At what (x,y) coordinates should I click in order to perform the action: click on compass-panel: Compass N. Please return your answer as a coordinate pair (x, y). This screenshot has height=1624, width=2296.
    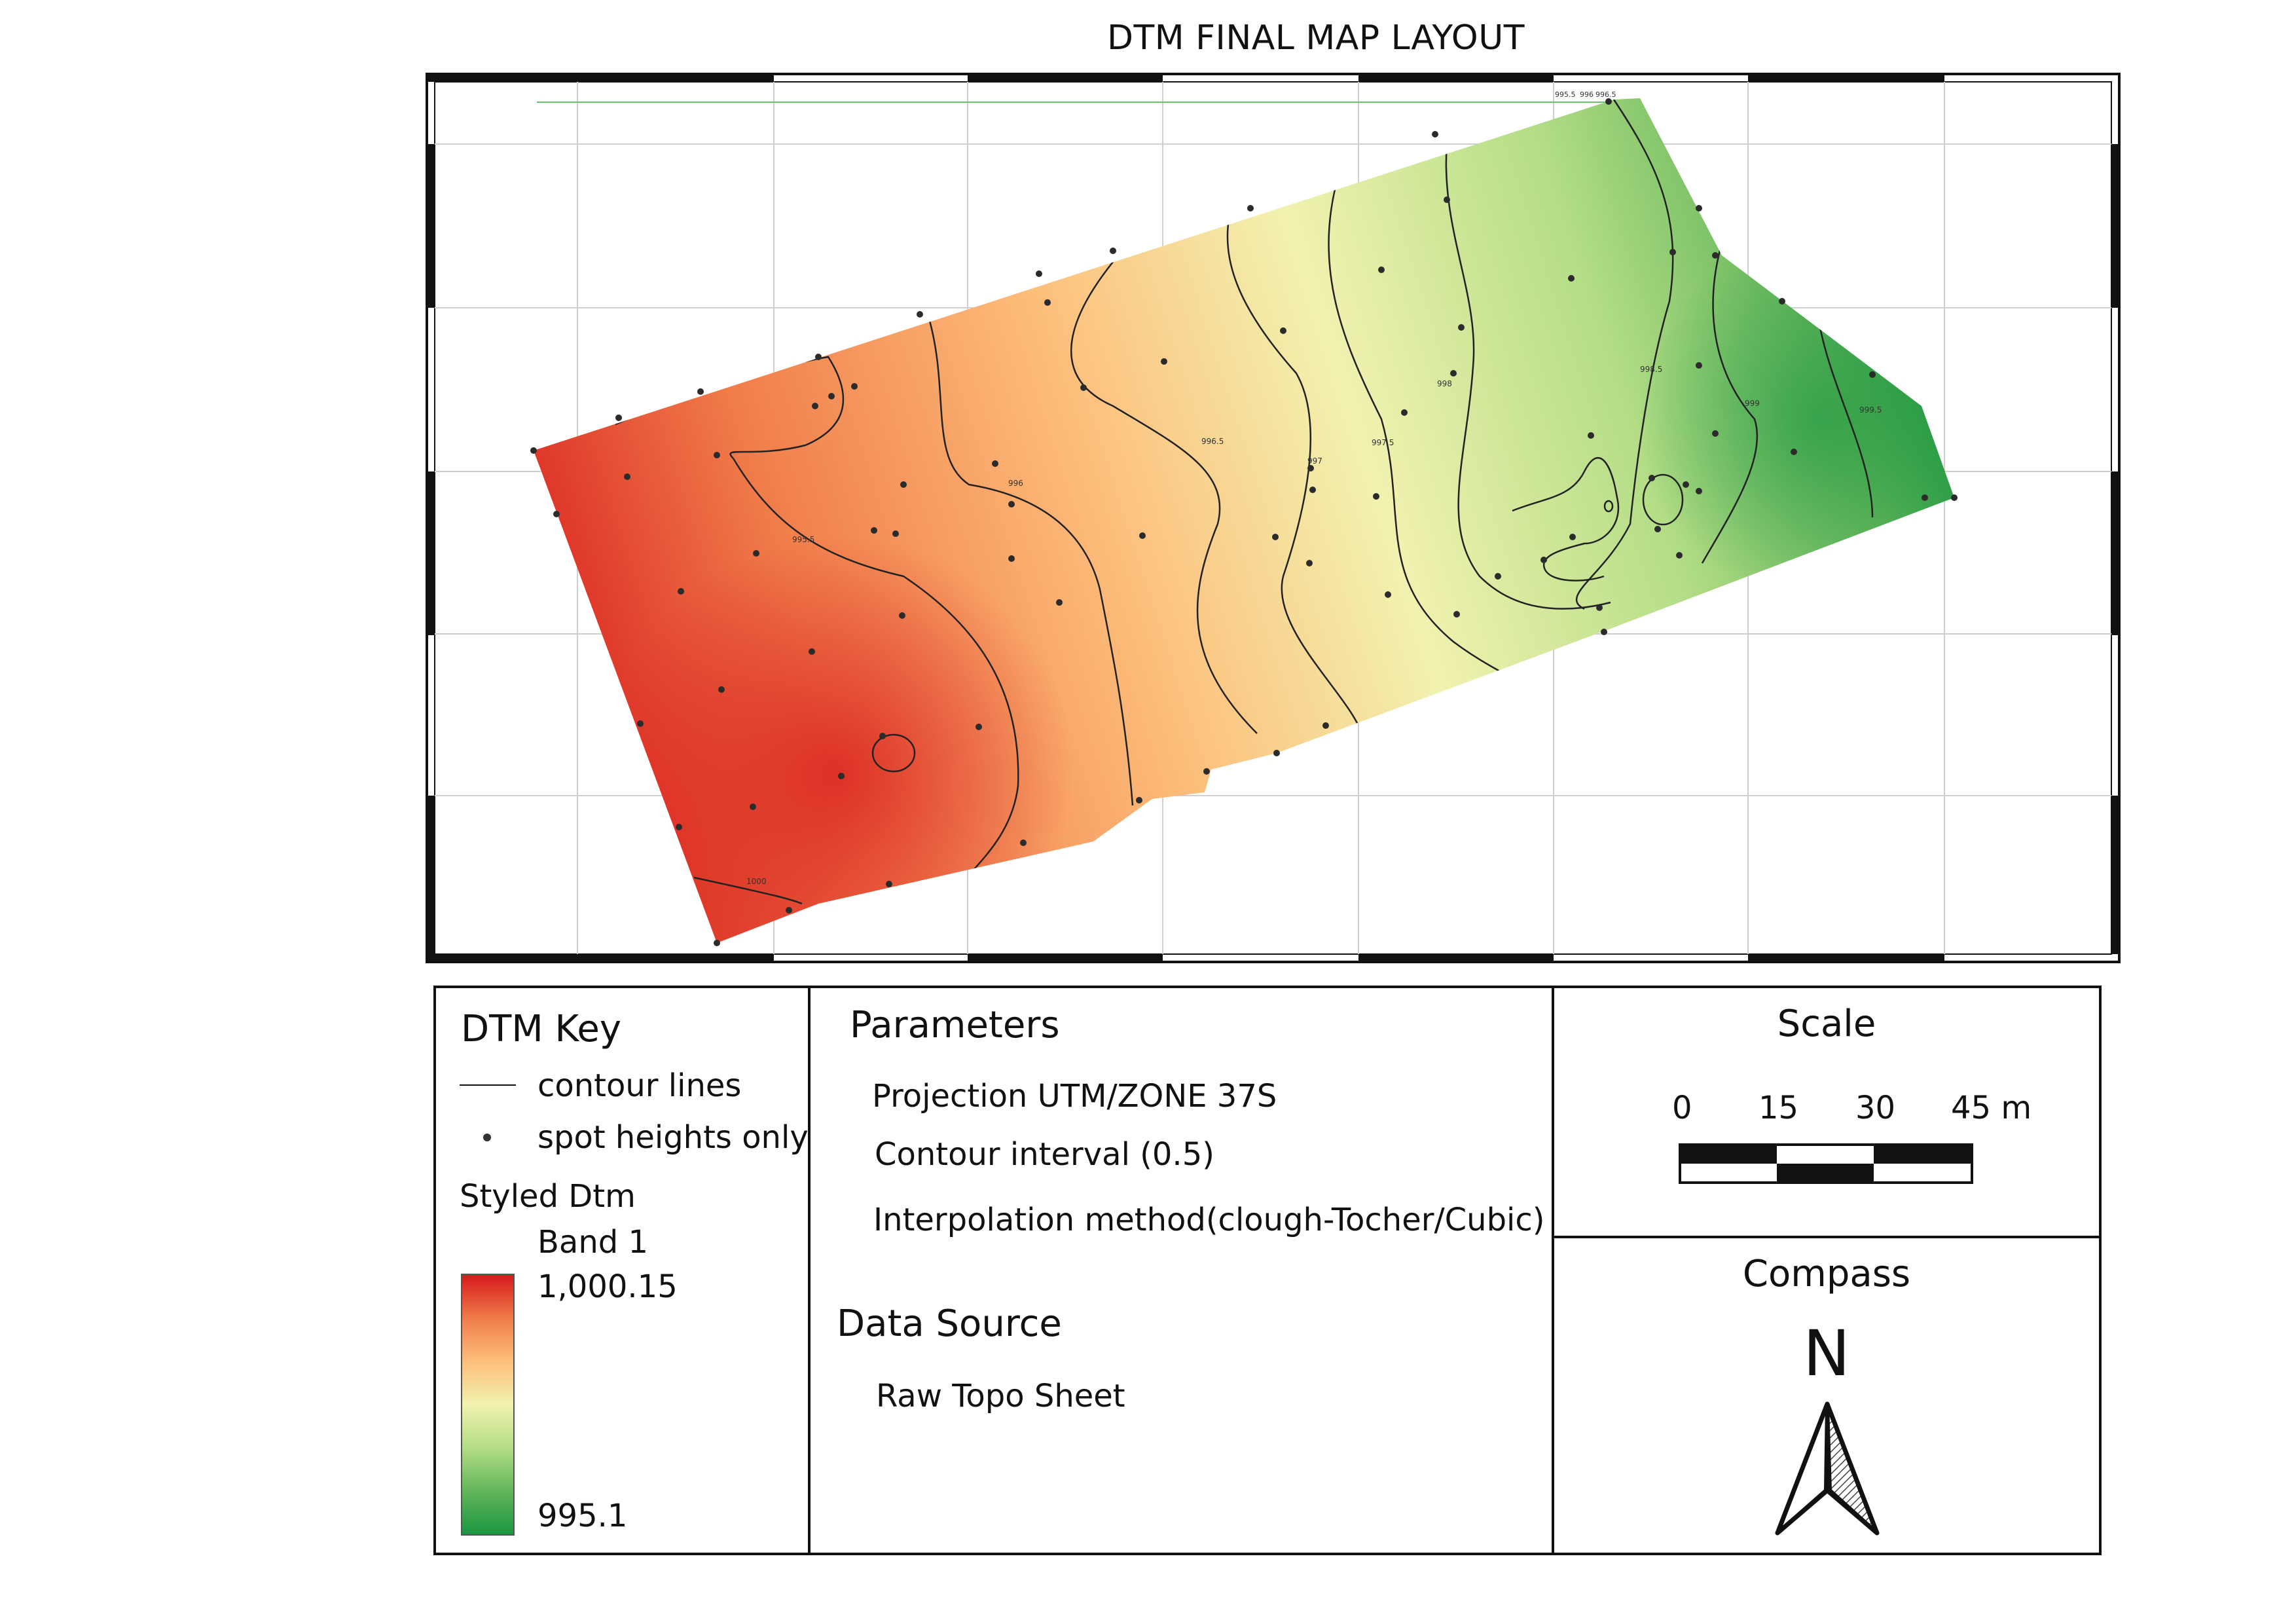
    Looking at the image, I should click on (1827, 1395).